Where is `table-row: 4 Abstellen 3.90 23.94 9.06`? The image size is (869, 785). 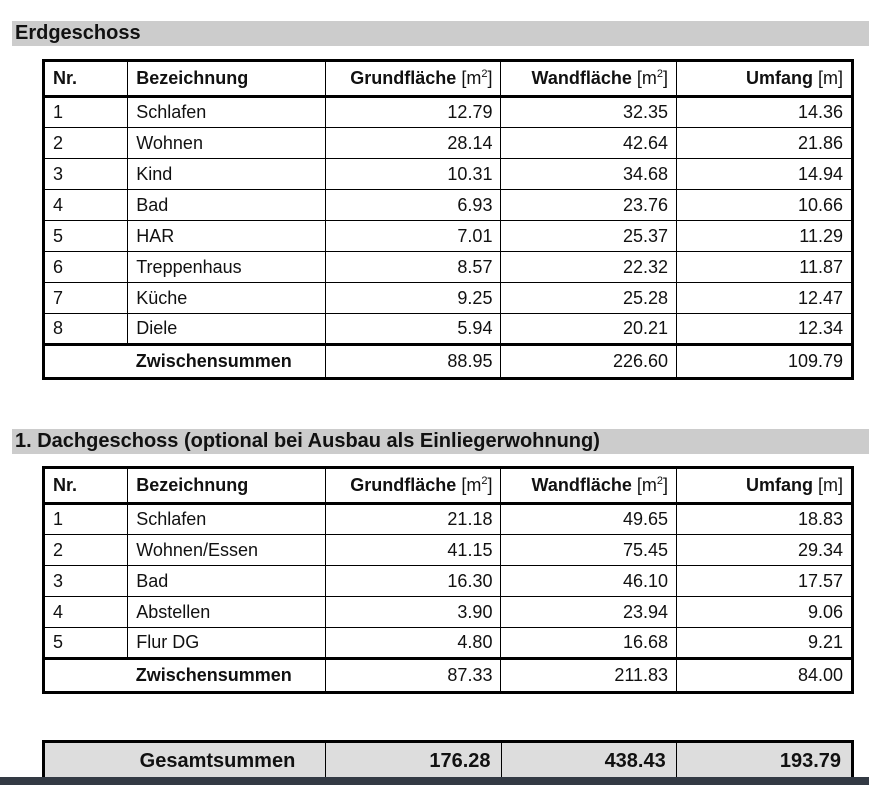
table-row: 4 Abstellen 3.90 23.94 9.06 is located at coordinates (447, 612).